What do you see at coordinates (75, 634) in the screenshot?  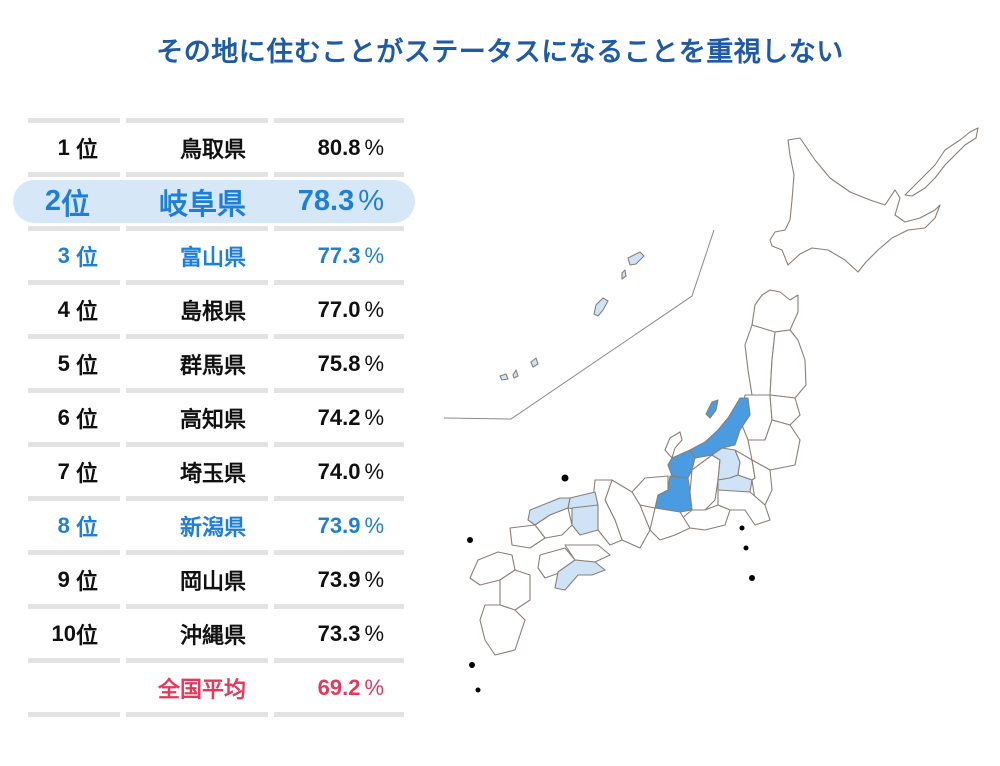 I see `rank-cell: 10 位` at bounding box center [75, 634].